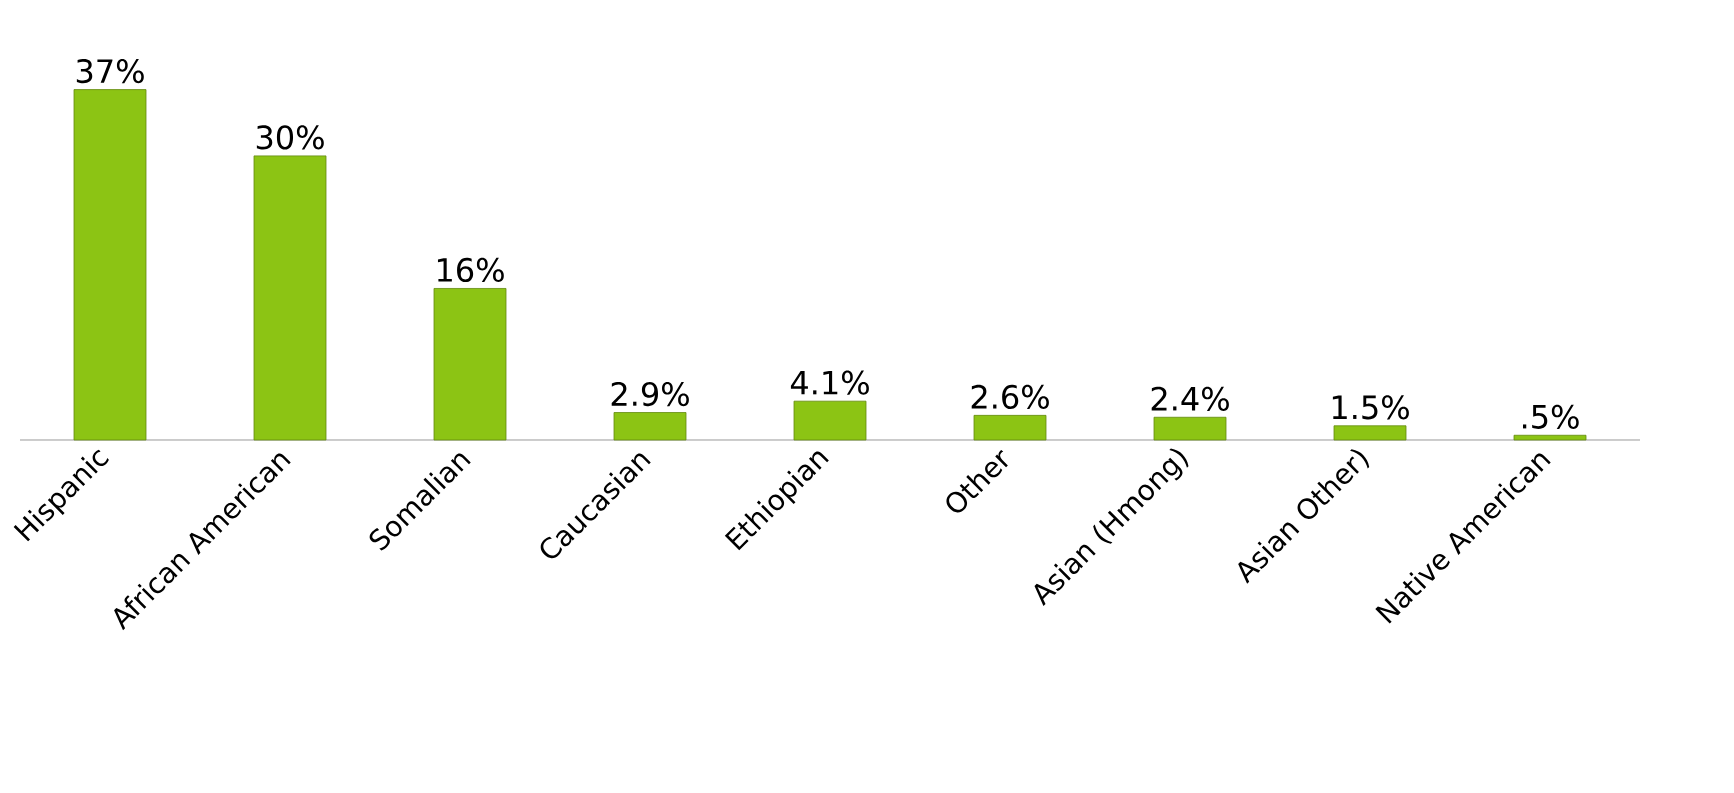 The width and height of the screenshot is (1734, 793). What do you see at coordinates (1370, 407) in the screenshot?
I see `data-label: 1.5%` at bounding box center [1370, 407].